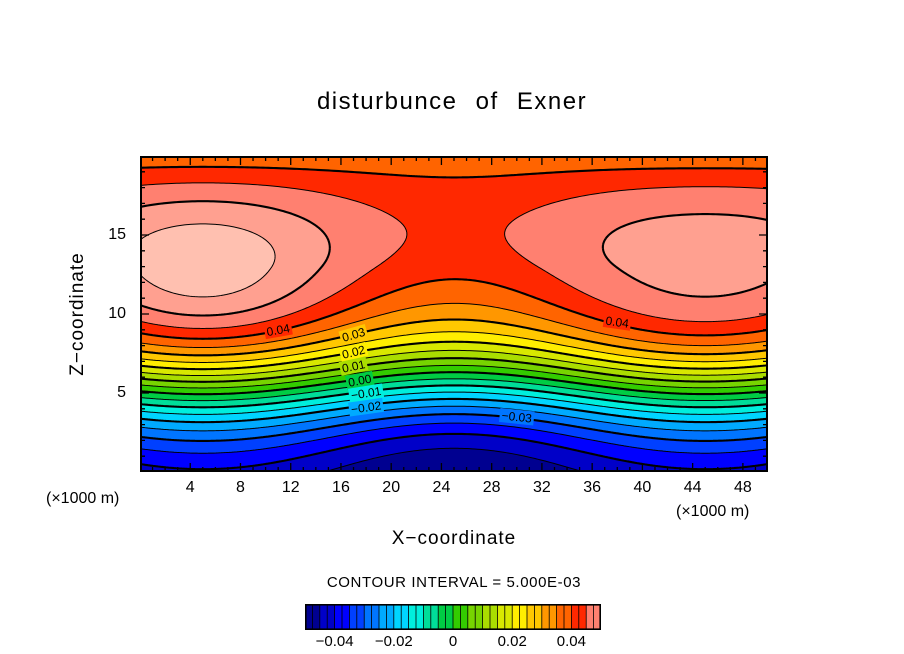 This screenshot has height=654, width=904. Describe the element at coordinates (542, 487) in the screenshot. I see `x-tick-label: 32` at that location.